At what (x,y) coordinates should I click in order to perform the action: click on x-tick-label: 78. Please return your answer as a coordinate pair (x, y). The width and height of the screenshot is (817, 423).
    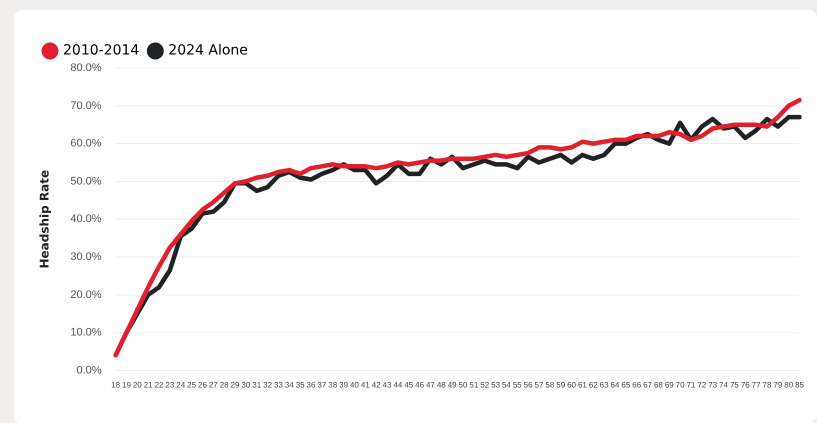
    Looking at the image, I should click on (767, 385).